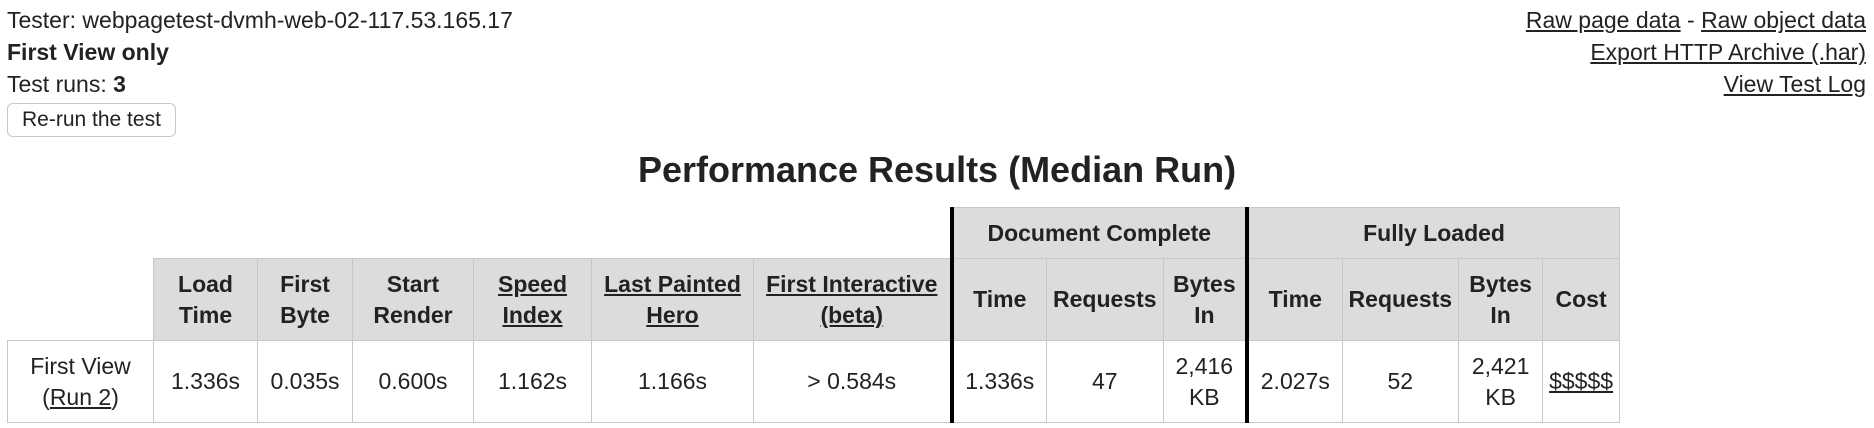 This screenshot has height=428, width=1874. Describe the element at coordinates (1783, 20) in the screenshot. I see `raw-object-data-link: Raw object data` at that location.